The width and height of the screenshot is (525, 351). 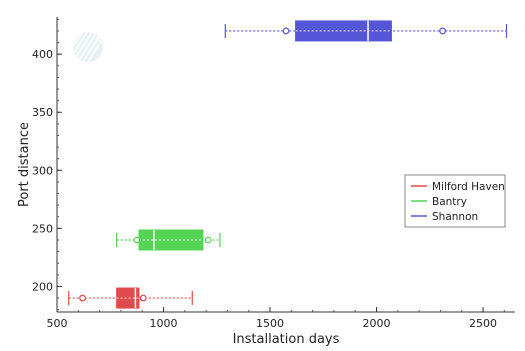 What do you see at coordinates (42, 54) in the screenshot?
I see `y-tick-label: 400` at bounding box center [42, 54].